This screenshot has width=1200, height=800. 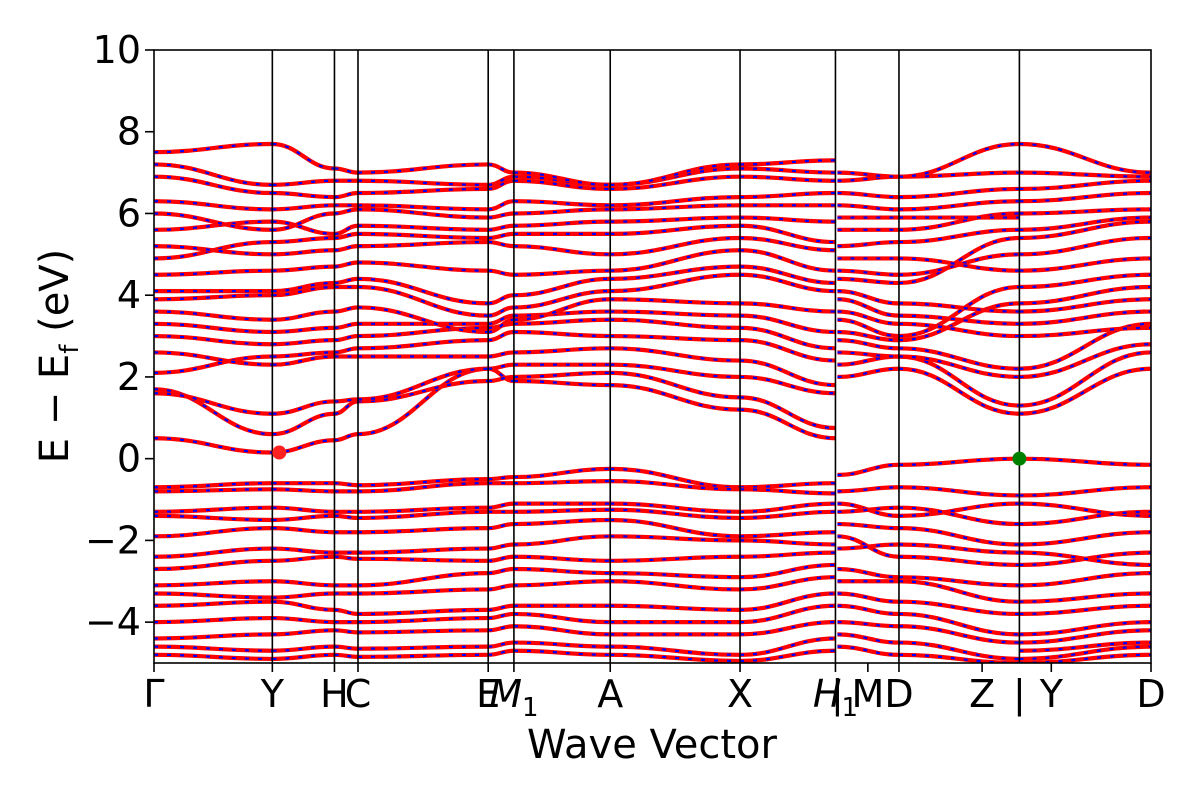 I want to click on band-down-s2-b1, so click(x=346, y=407).